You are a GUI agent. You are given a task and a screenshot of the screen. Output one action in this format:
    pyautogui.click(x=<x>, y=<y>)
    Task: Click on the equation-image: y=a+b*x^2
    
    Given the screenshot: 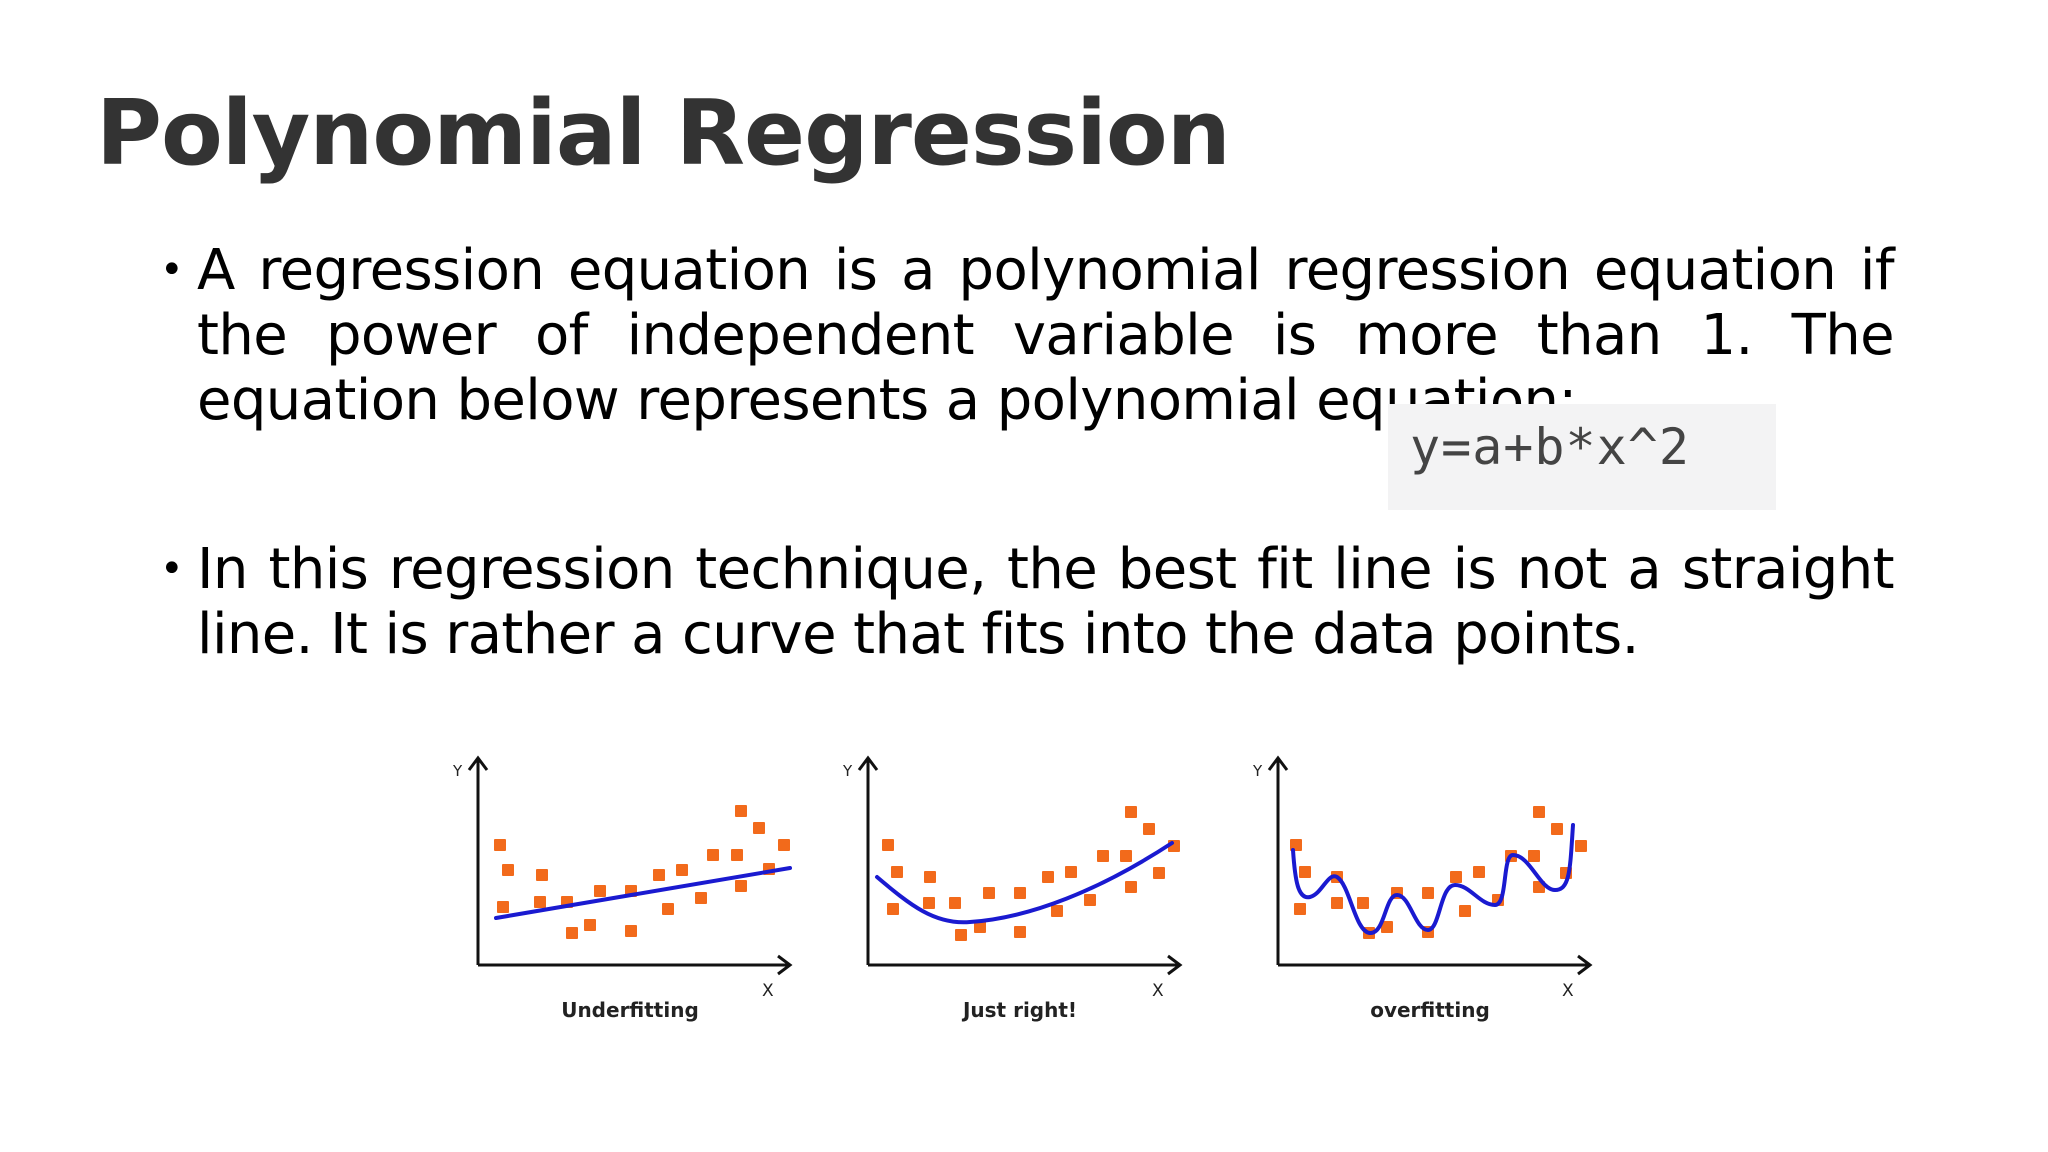 What is the action you would take?
    pyautogui.click(x=1582, y=457)
    